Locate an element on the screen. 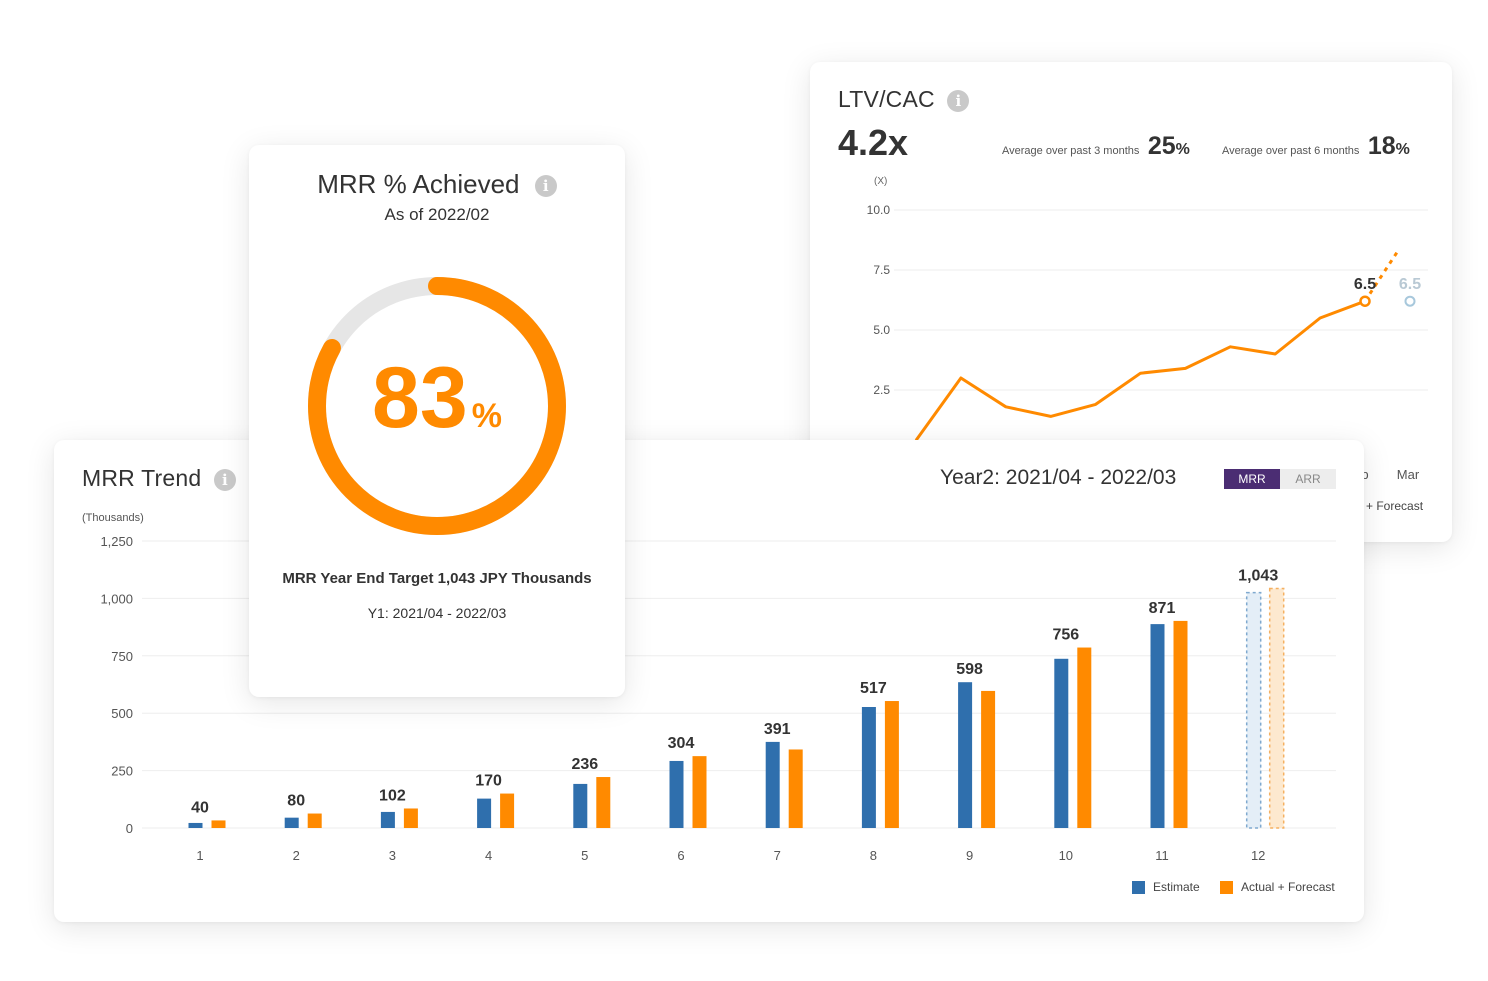 The image size is (1488, 981). mrr-achieved-title: MRR % Achieved is located at coordinates (418, 184).